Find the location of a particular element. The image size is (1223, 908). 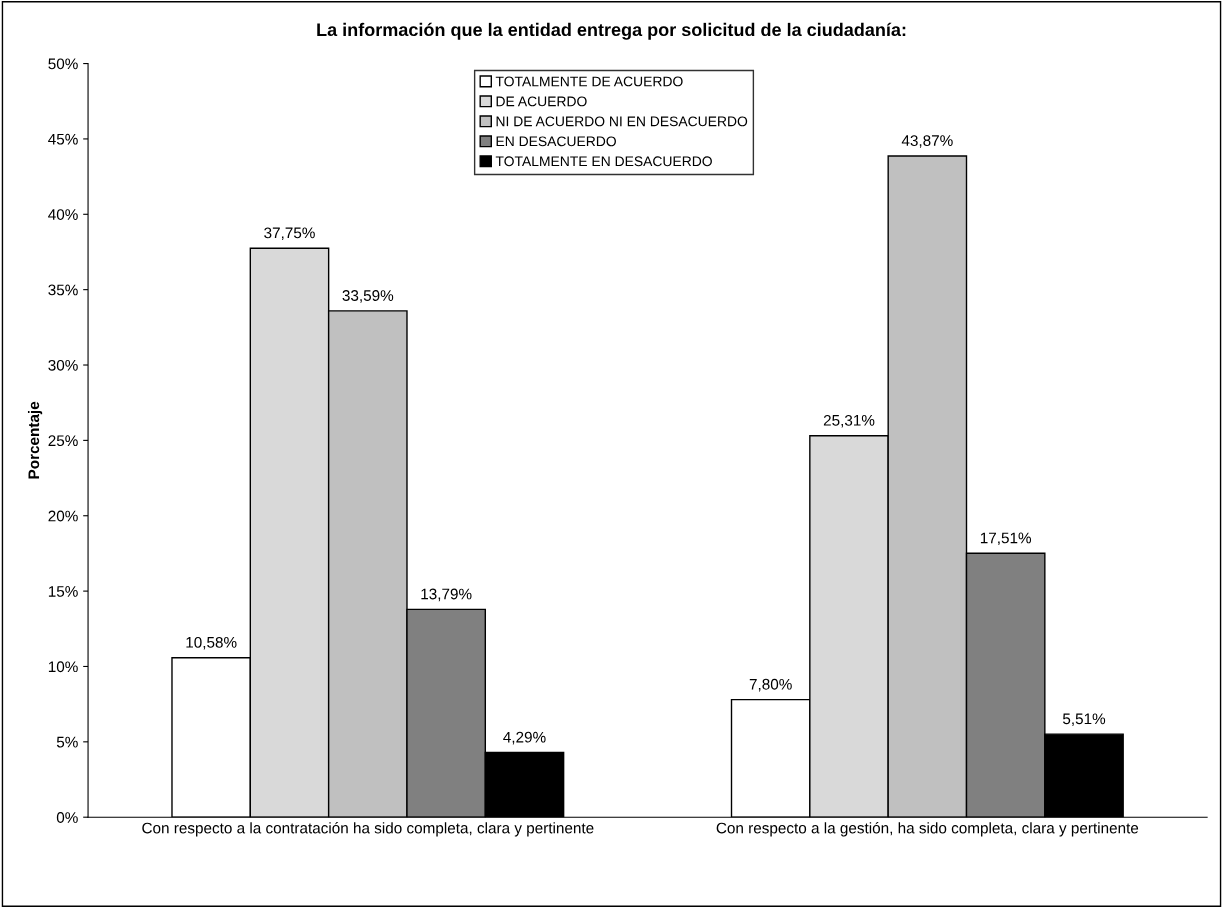

data-label: 10,58% is located at coordinates (211, 643).